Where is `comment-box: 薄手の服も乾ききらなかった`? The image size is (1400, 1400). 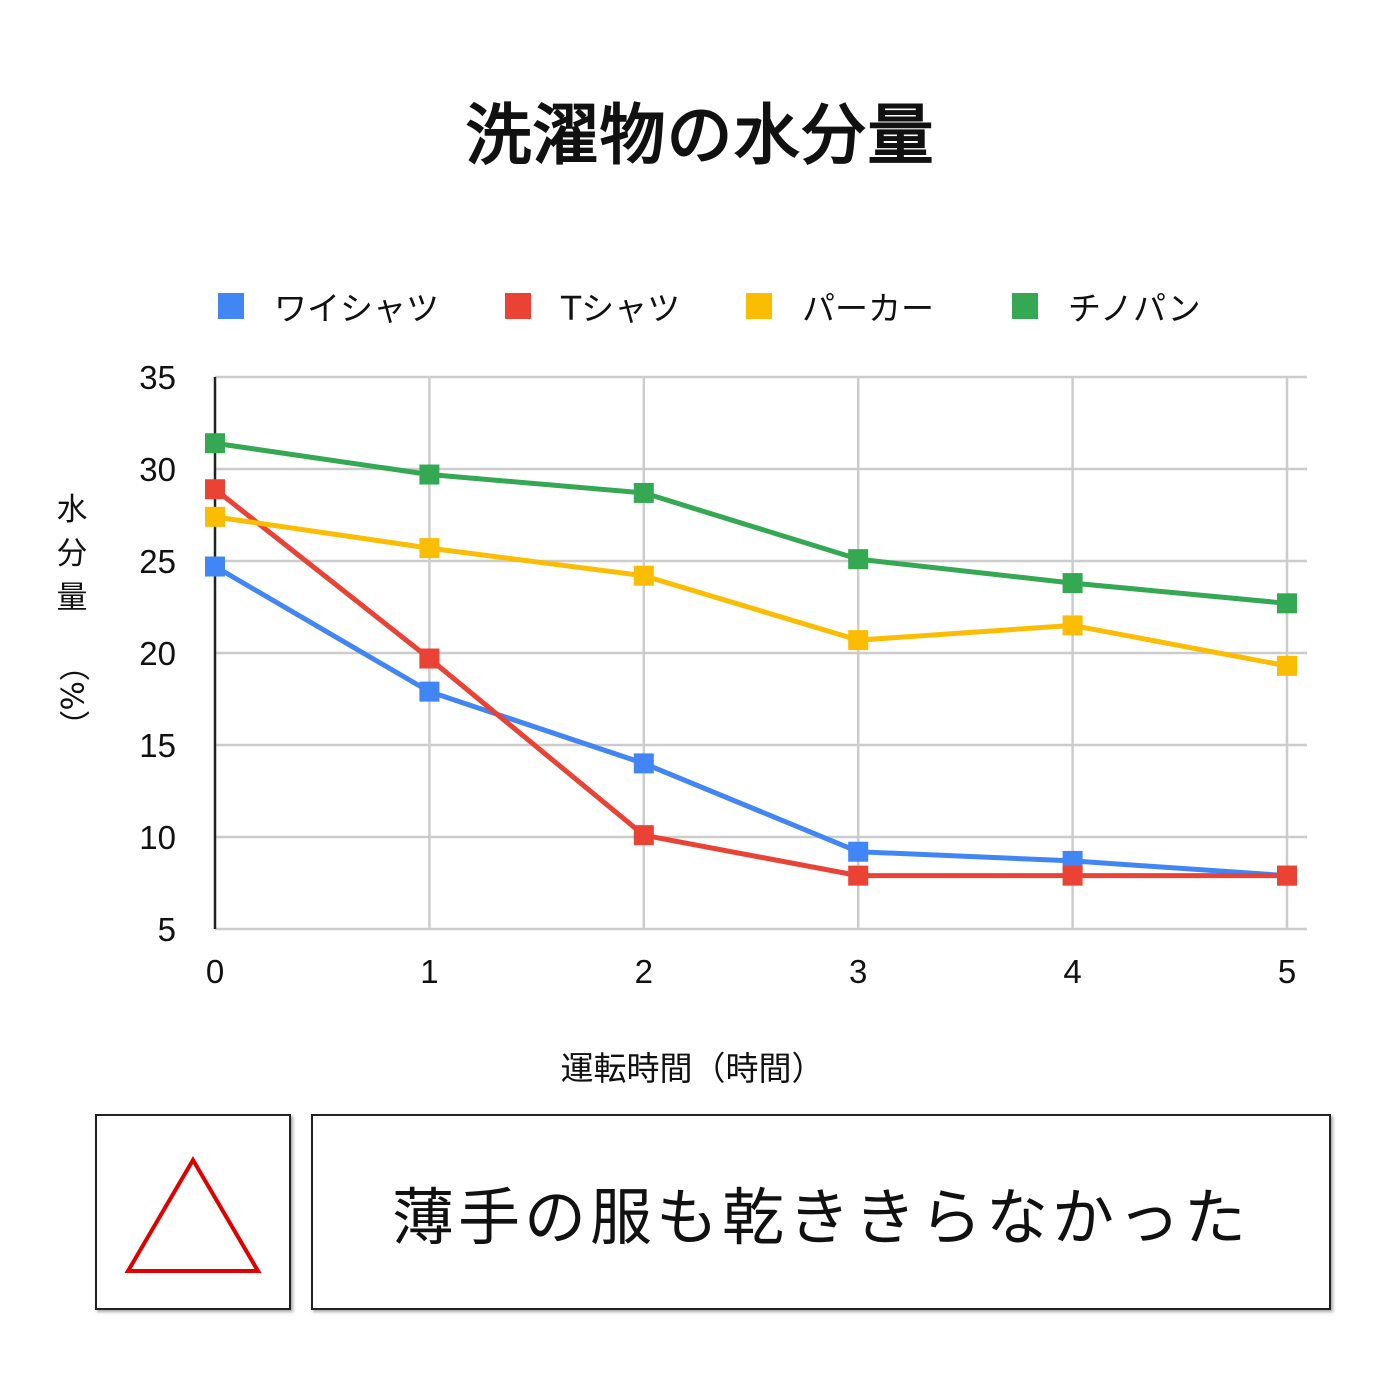
comment-box: 薄手の服も乾ききらなかった is located at coordinates (821, 1212).